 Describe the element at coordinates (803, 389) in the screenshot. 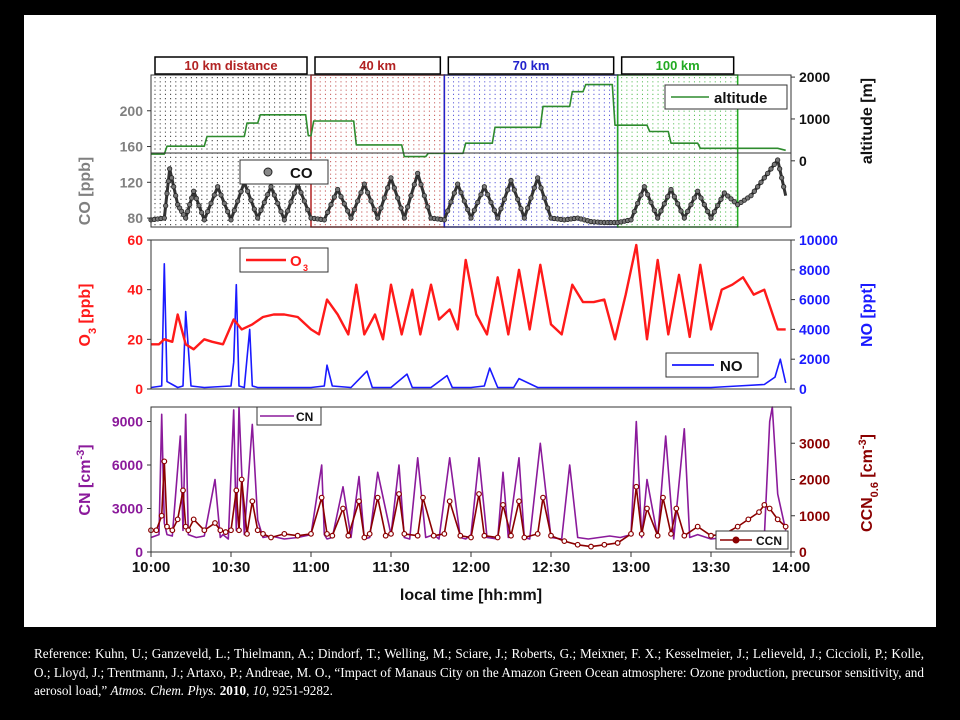

I see `no-tick-label: 0` at that location.